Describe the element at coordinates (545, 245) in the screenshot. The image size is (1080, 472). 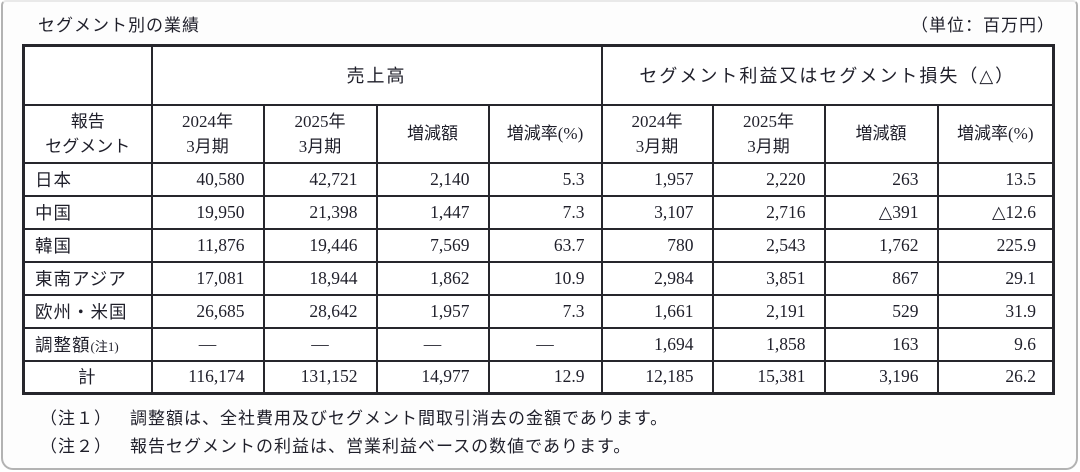
I see `sales-change-rate: 63.7` at that location.